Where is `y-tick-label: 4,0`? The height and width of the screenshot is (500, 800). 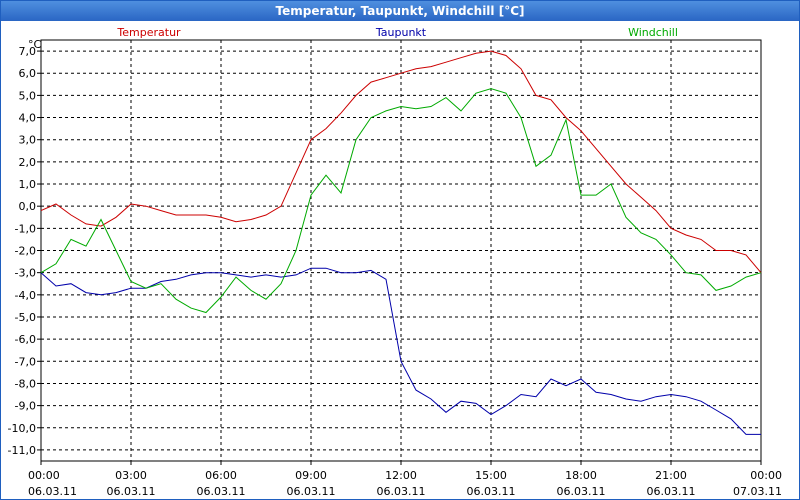
y-tick-label: 4,0 is located at coordinates (28, 118).